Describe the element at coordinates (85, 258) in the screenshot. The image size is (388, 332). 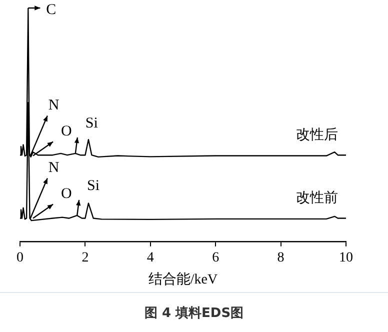
I see `x-tick-label: 2` at that location.